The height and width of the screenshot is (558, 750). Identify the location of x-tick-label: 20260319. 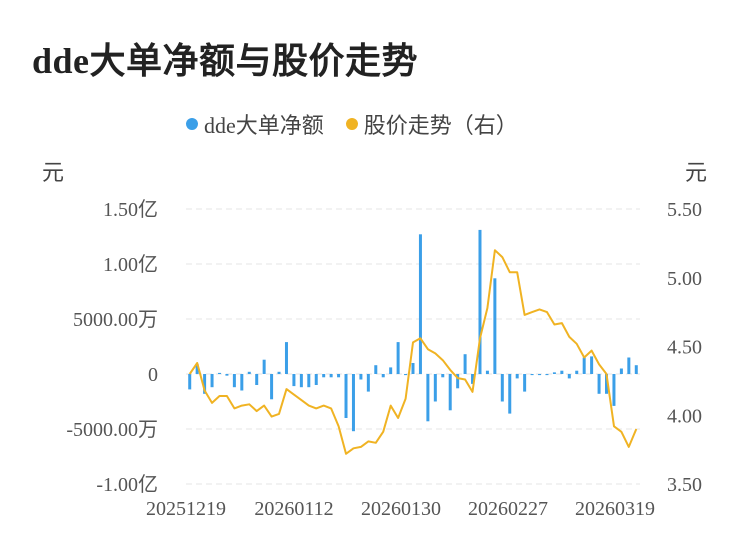
(615, 509).